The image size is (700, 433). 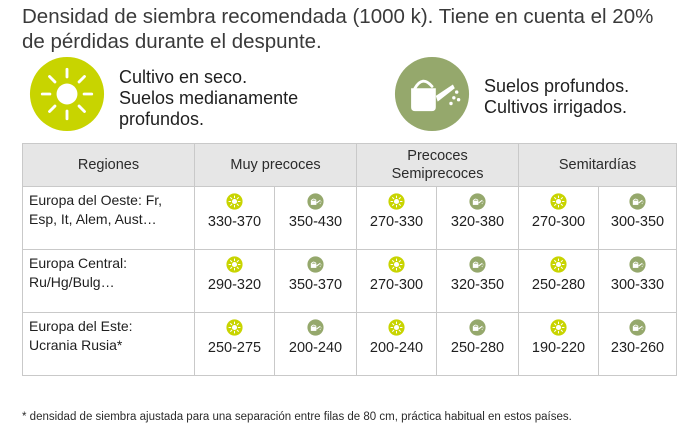 I want to click on value-cell-irrigated: 300-330, so click(x=638, y=281).